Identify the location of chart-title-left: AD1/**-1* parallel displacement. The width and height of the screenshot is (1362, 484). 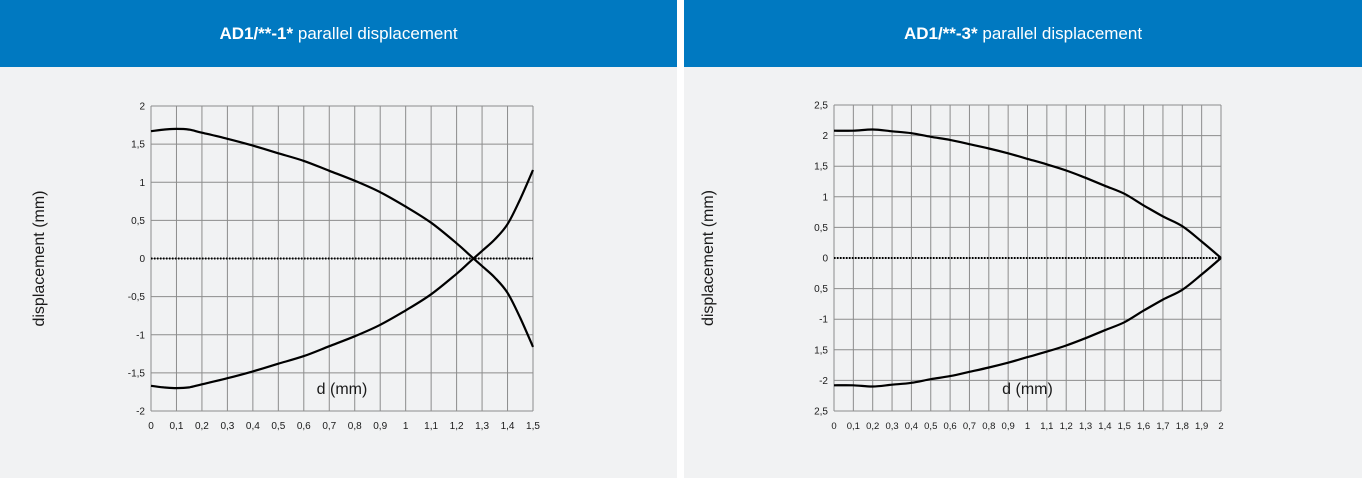
(338, 33).